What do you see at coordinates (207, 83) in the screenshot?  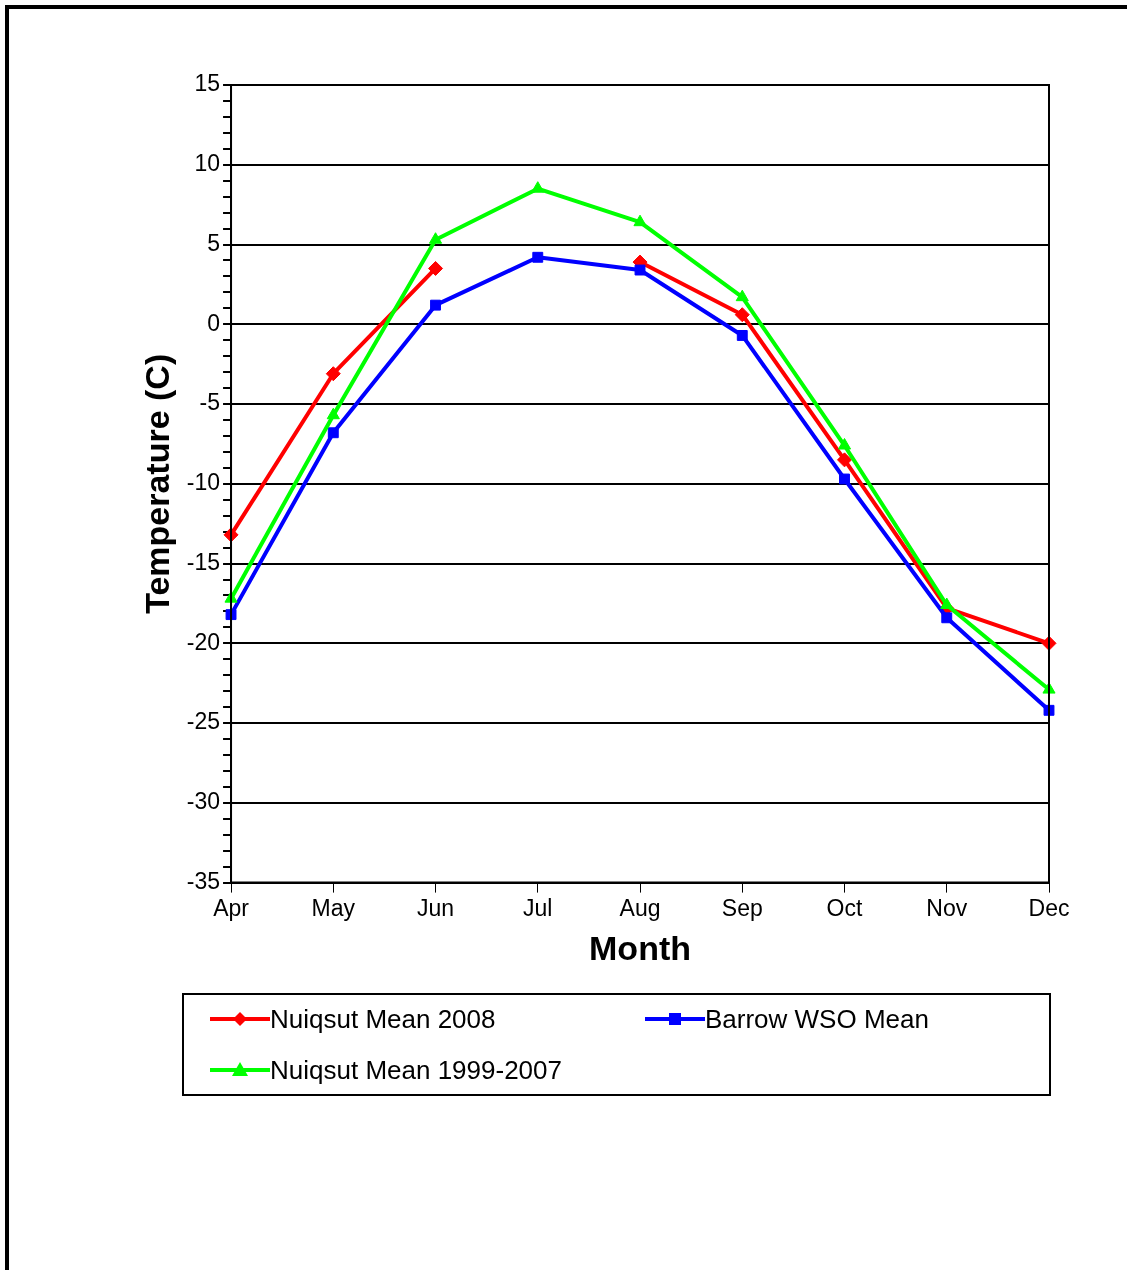 I see `y-tick-label: 15` at bounding box center [207, 83].